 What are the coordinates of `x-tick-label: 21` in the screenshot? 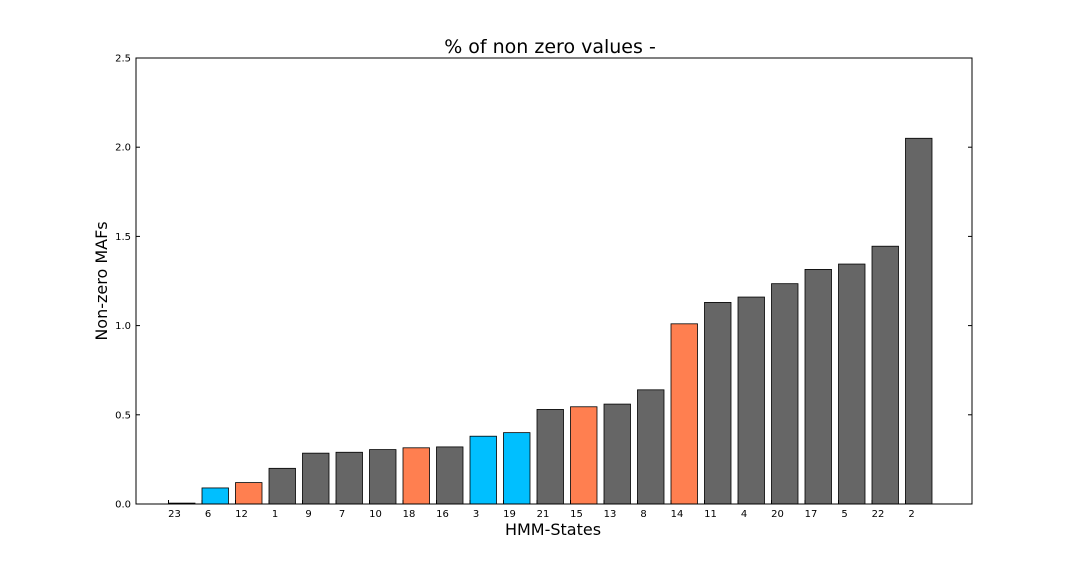 It's located at (543, 514).